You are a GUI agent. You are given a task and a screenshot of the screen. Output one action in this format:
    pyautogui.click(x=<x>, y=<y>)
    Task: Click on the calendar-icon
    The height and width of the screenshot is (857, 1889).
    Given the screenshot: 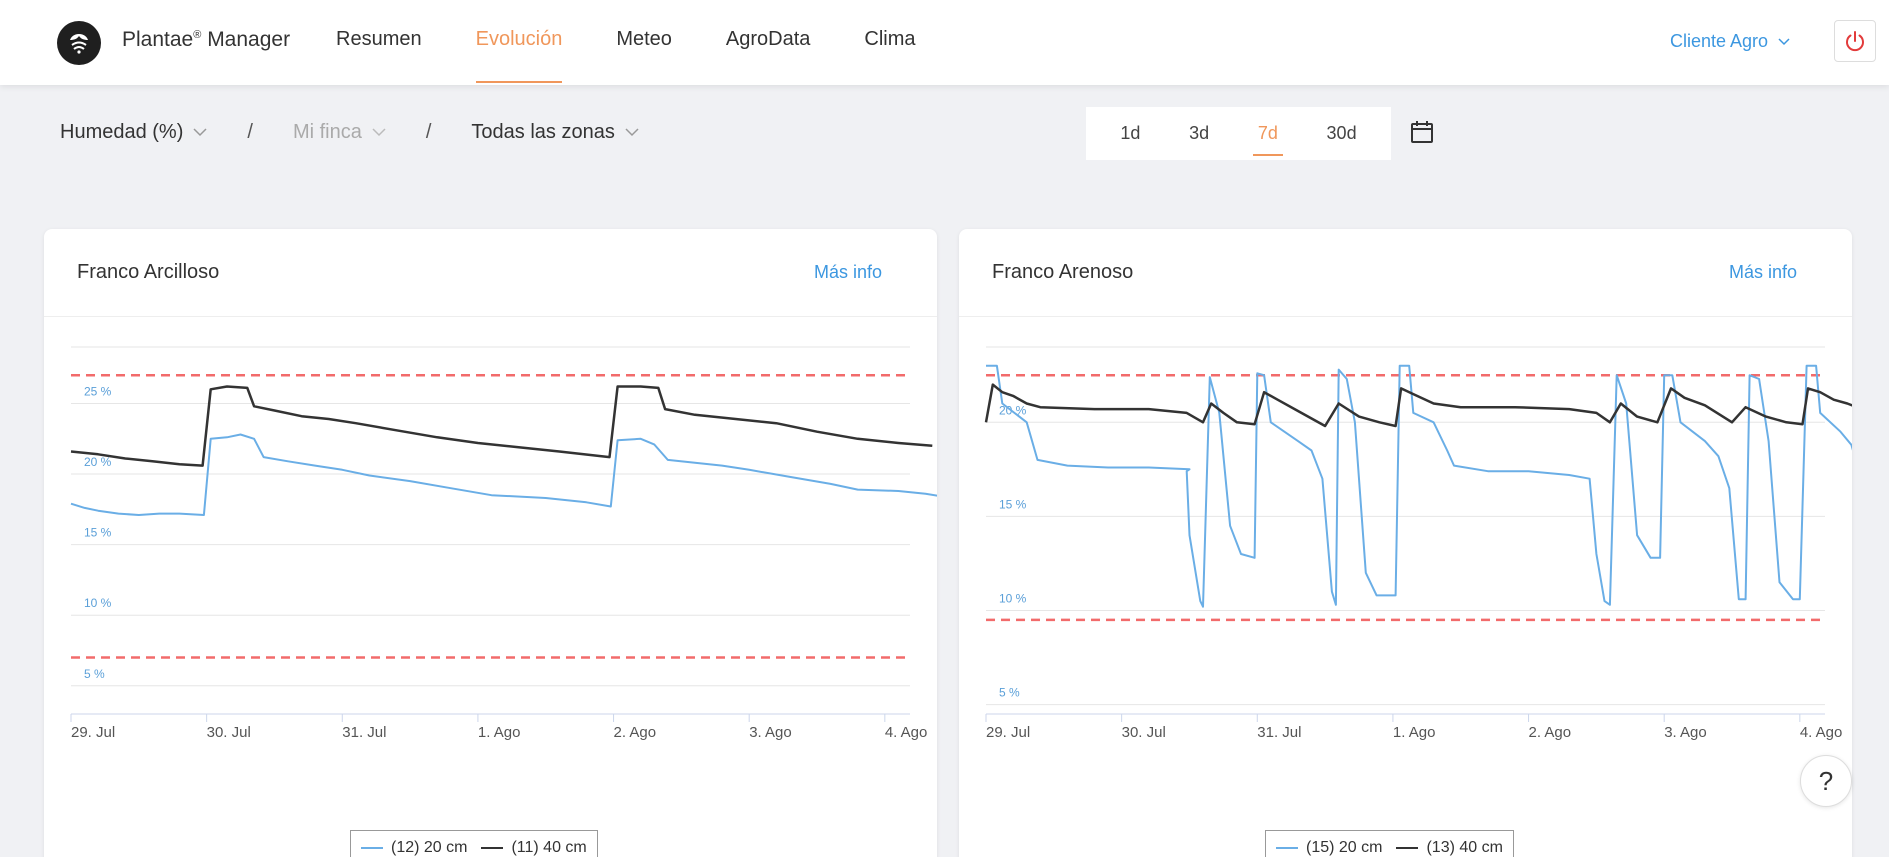 What is the action you would take?
    pyautogui.click(x=1422, y=132)
    